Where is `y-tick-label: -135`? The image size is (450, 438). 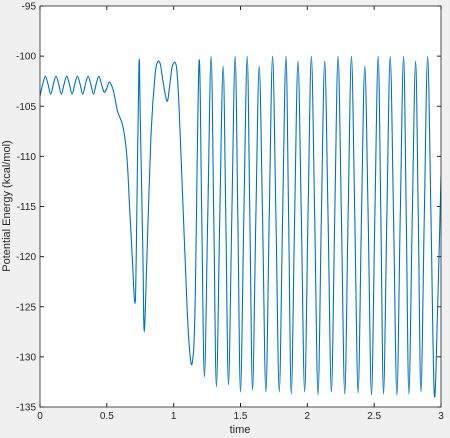 y-tick-label: -135 is located at coordinates (26, 408).